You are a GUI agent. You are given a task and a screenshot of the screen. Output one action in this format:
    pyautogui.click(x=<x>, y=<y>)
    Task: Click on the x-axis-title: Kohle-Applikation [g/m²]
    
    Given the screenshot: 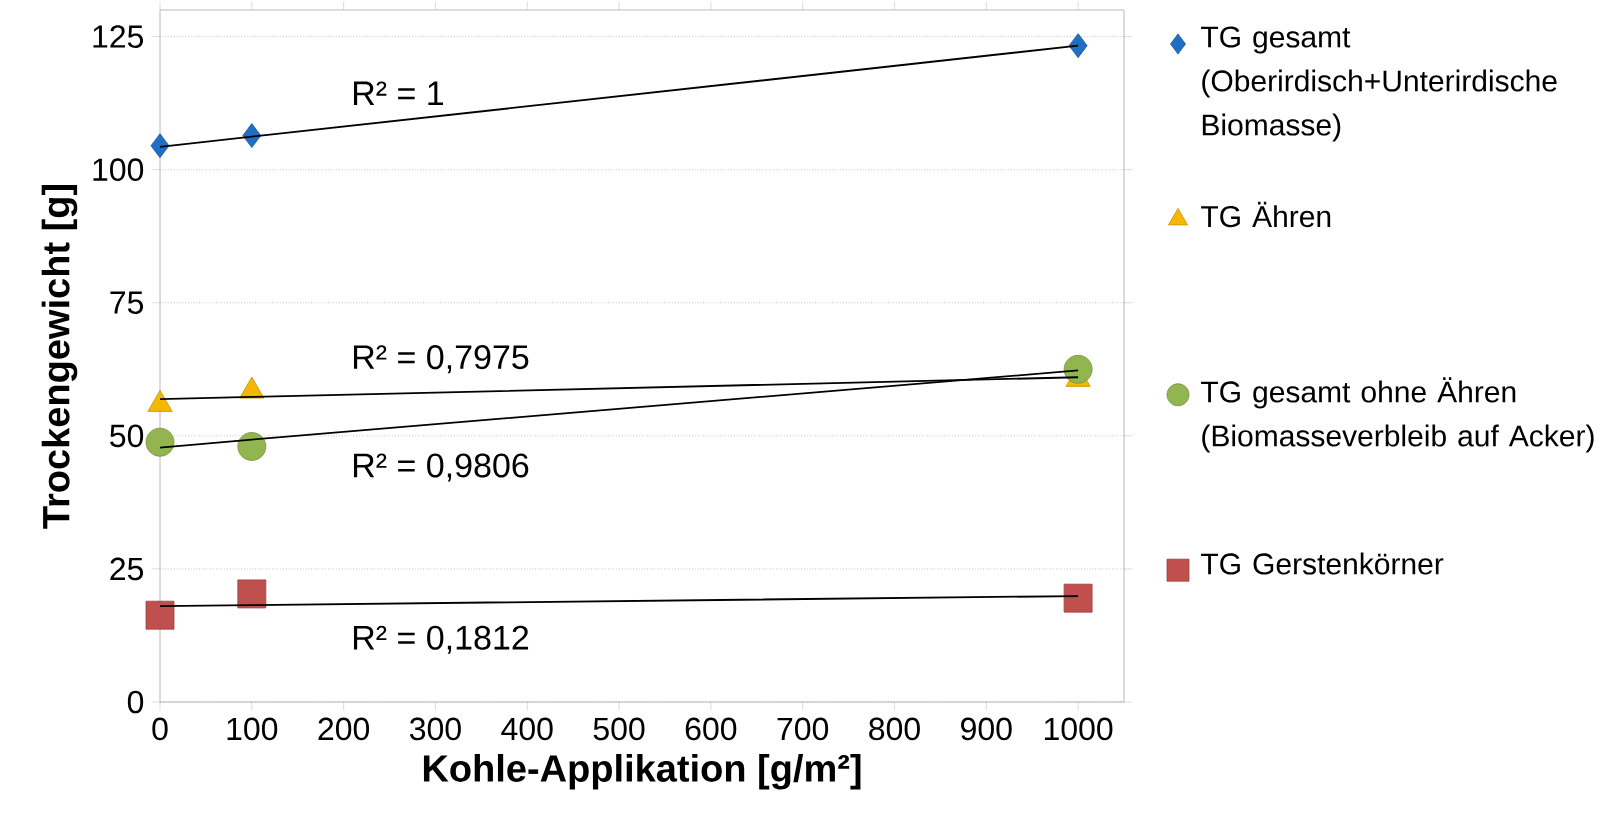 What is the action you would take?
    pyautogui.click(x=642, y=771)
    